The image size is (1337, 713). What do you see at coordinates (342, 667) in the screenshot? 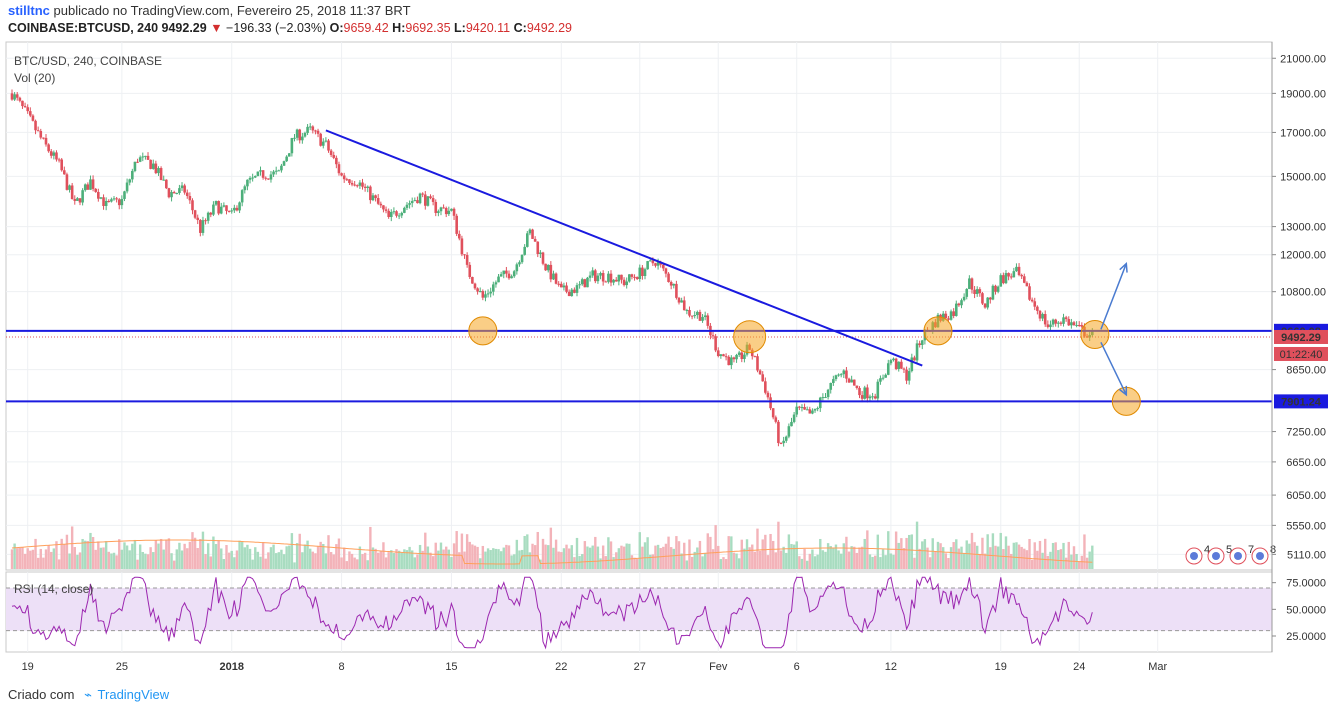
I see `x-tick-label: 8` at bounding box center [342, 667].